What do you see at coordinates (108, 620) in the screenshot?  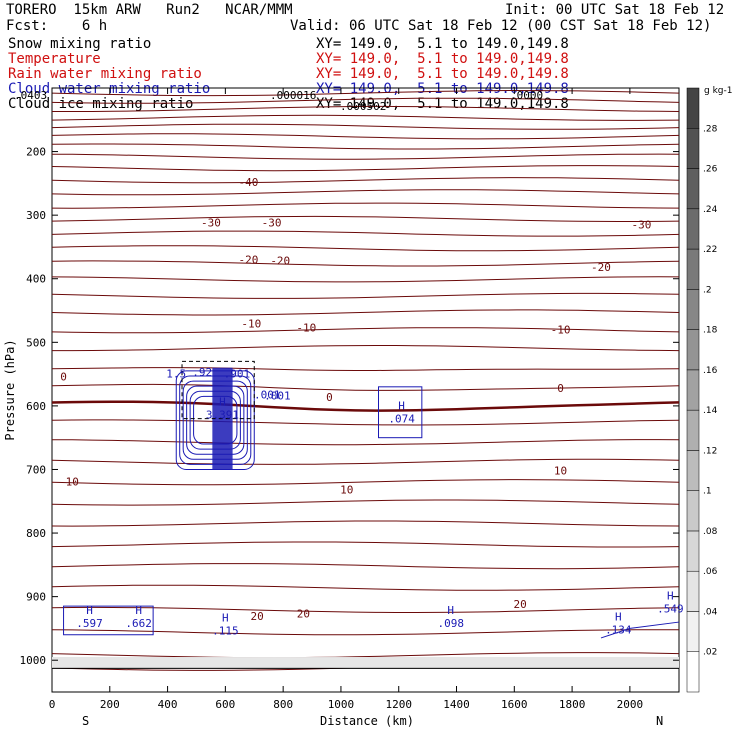 I see `cloud-water-contour` at bounding box center [108, 620].